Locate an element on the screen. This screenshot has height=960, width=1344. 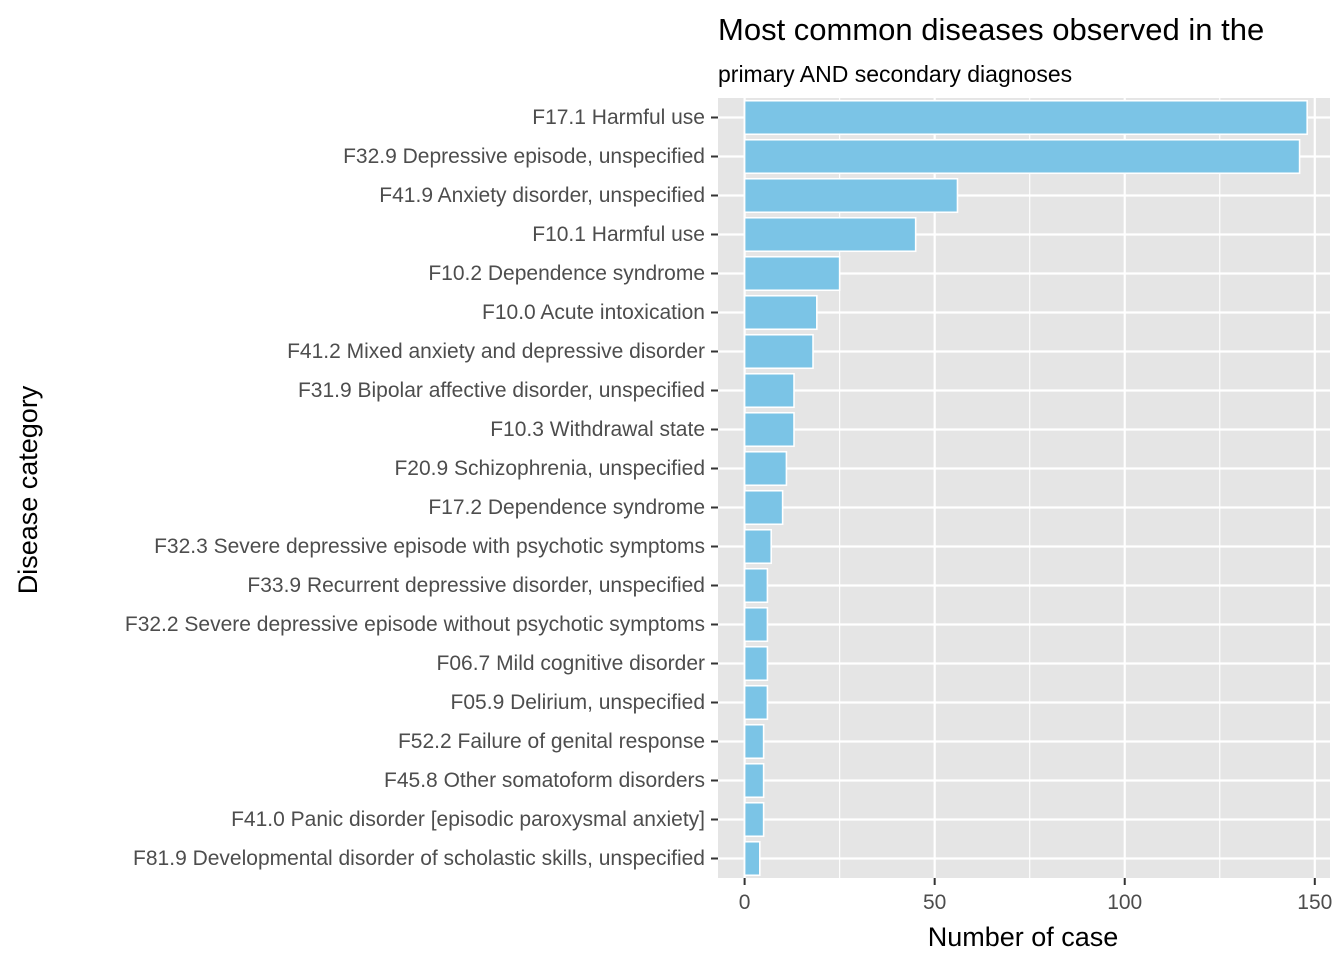
x-axis-title: Number of case is located at coordinates (1023, 937).